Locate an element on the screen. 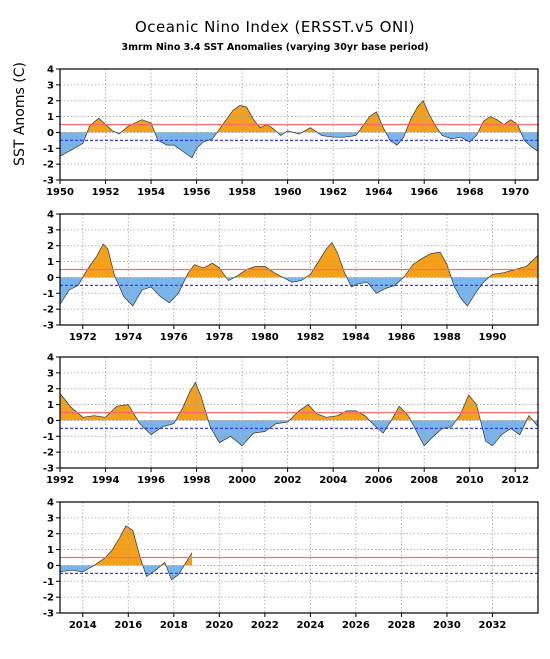 This screenshot has width=550, height=659. x-tick-label: 1982 is located at coordinates (310, 337).